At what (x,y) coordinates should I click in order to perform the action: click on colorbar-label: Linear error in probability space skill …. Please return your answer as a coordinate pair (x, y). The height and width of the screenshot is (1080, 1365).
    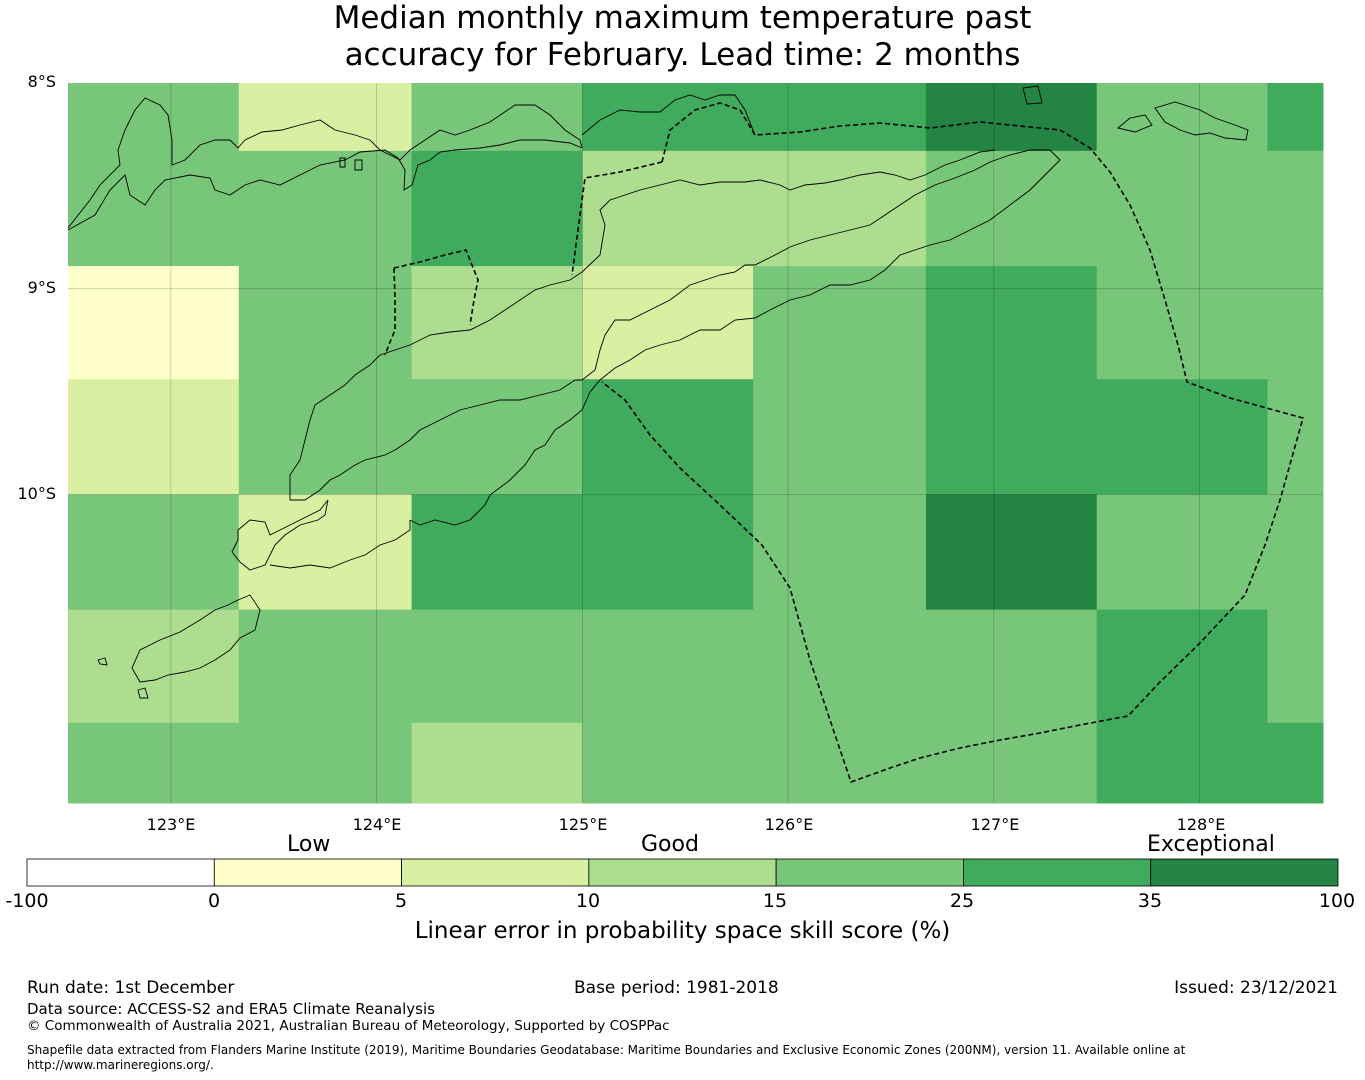
    Looking at the image, I should click on (682, 931).